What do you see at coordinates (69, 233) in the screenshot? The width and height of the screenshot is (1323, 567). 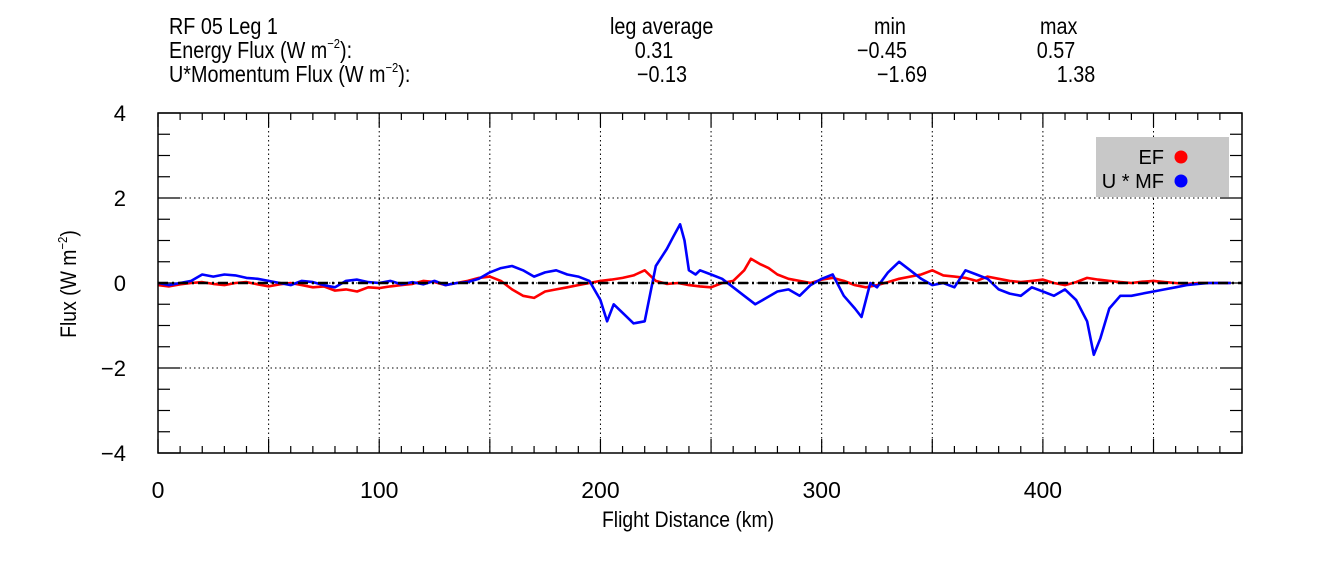 I see `y-axis-label-suffix: )` at bounding box center [69, 233].